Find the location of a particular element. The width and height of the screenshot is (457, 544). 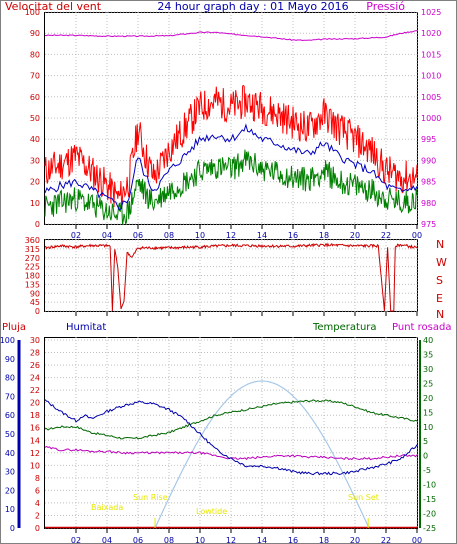

x-tick-label-top: 20 is located at coordinates (355, 235).